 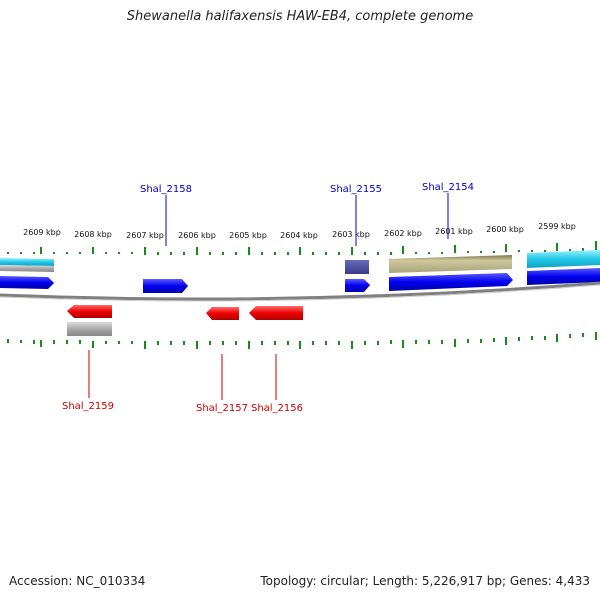 I want to click on genome-backbone, so click(x=300, y=291).